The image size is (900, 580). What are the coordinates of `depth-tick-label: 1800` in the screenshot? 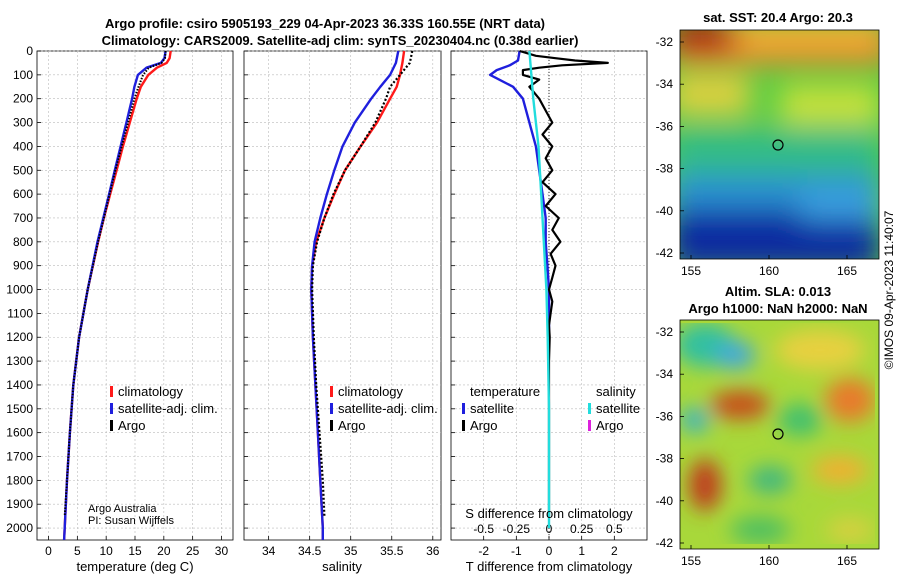 It's located at (19, 480).